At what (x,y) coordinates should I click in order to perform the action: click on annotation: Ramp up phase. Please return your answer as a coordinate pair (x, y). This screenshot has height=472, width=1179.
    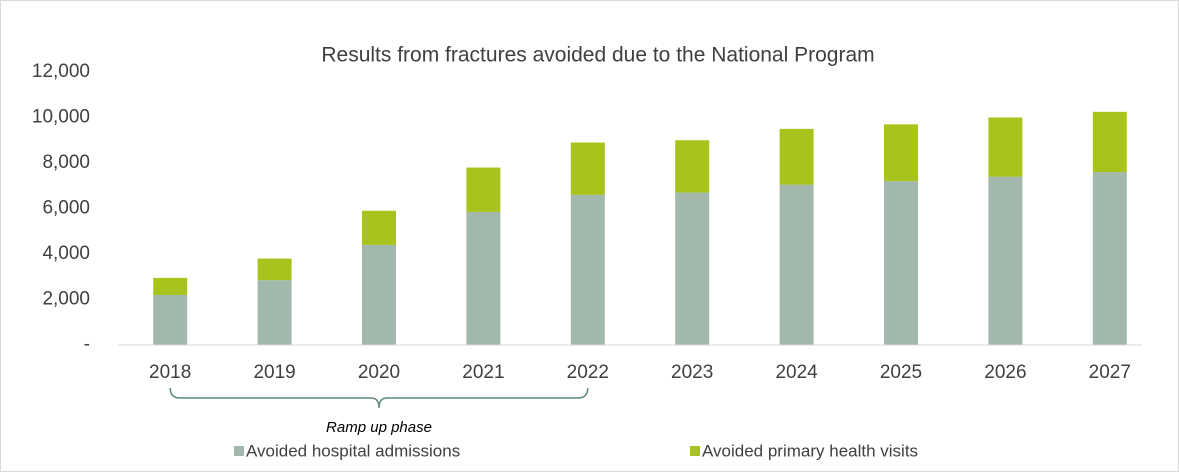
    Looking at the image, I should click on (379, 427).